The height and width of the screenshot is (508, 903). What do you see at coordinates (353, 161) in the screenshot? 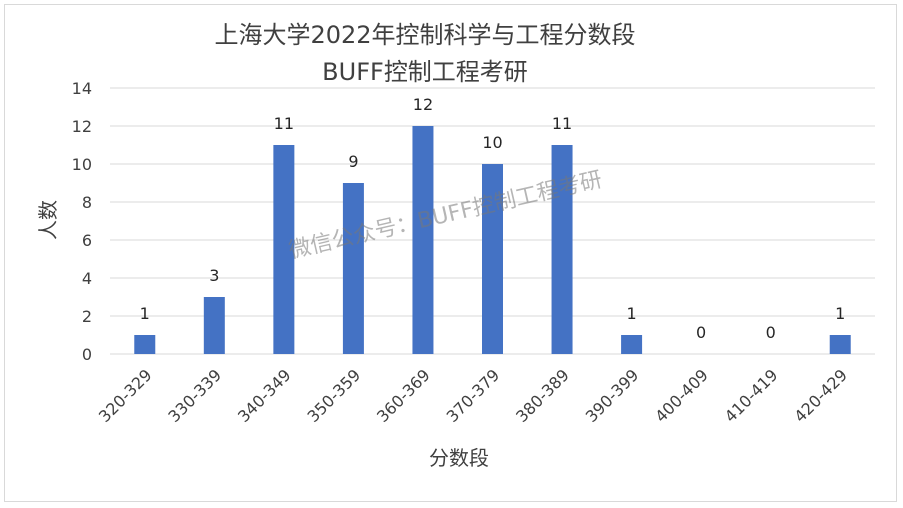
I see `data-label: 9` at bounding box center [353, 161].